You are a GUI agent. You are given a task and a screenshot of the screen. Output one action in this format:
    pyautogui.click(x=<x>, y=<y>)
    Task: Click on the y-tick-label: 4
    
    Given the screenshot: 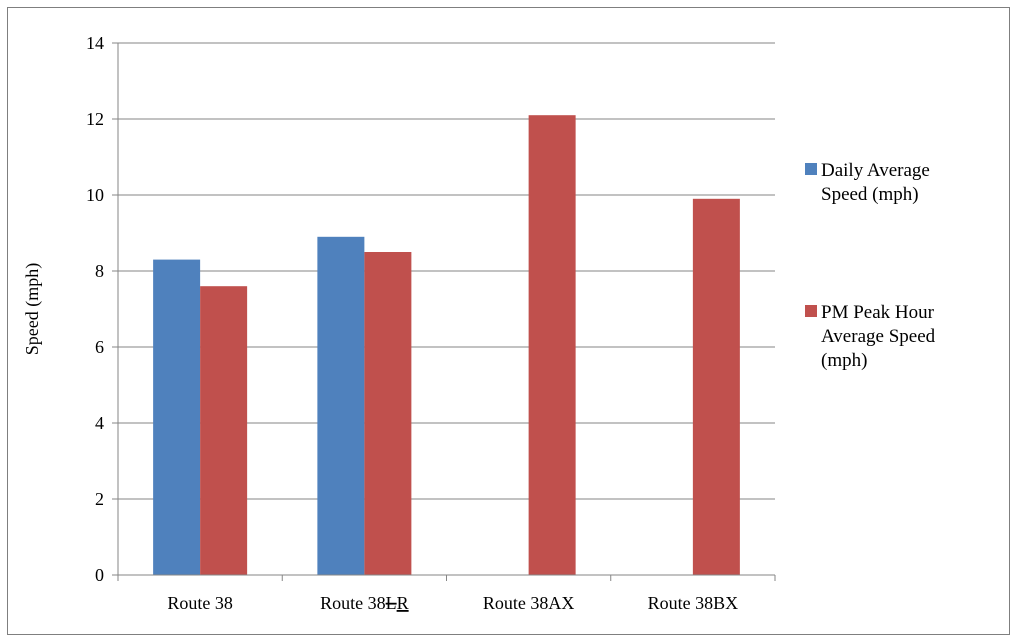 What is the action you would take?
    pyautogui.click(x=99, y=423)
    